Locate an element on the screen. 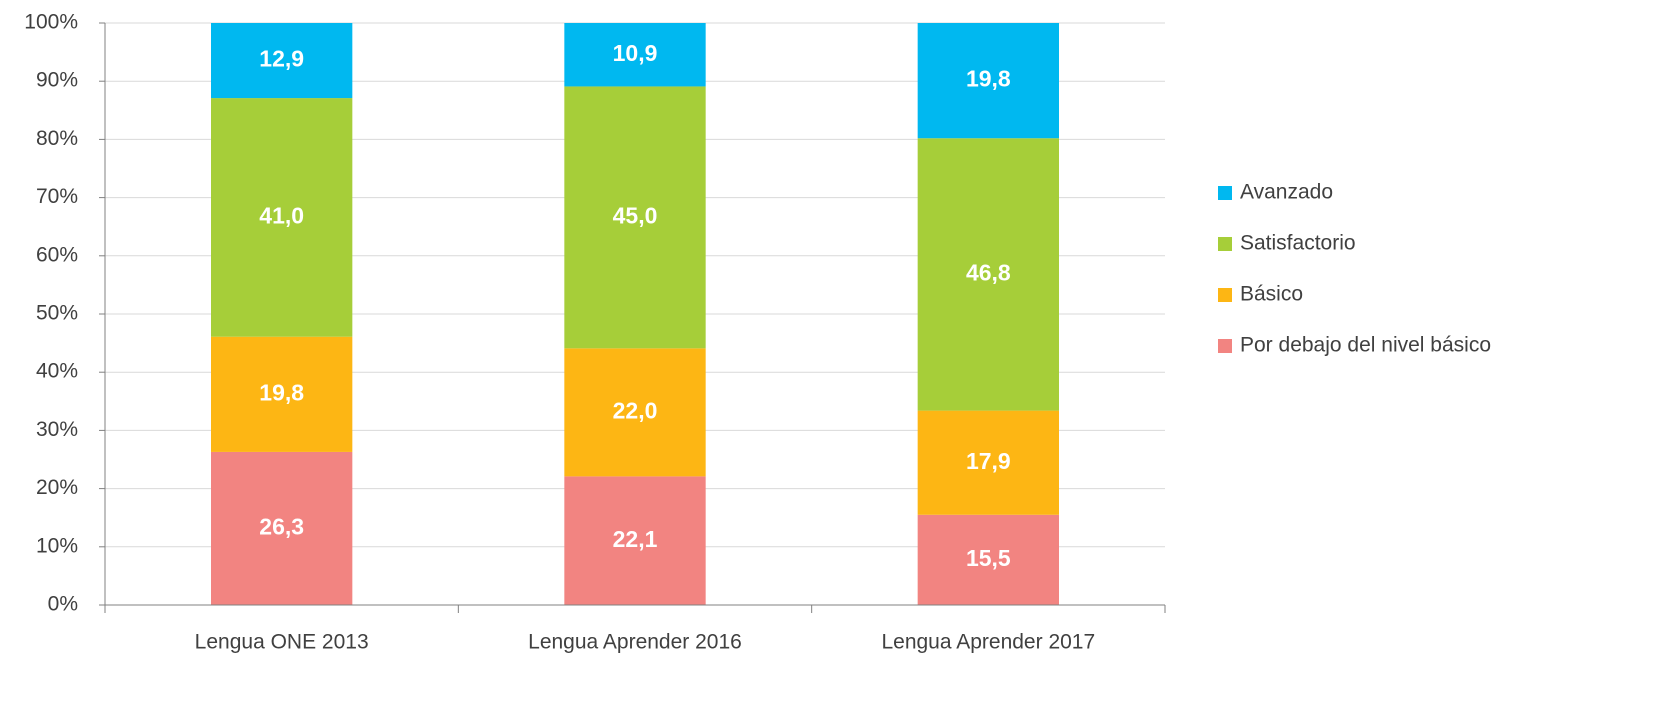 The height and width of the screenshot is (702, 1675). value-label: 22,0 is located at coordinates (635, 410).